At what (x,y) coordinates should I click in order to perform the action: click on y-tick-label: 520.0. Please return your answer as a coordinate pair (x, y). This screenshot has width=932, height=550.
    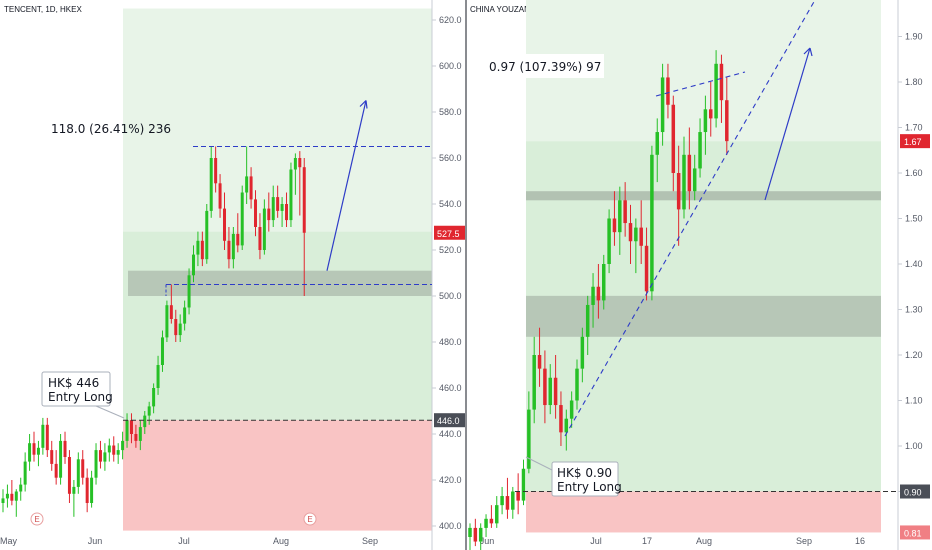
    Looking at the image, I should click on (450, 250).